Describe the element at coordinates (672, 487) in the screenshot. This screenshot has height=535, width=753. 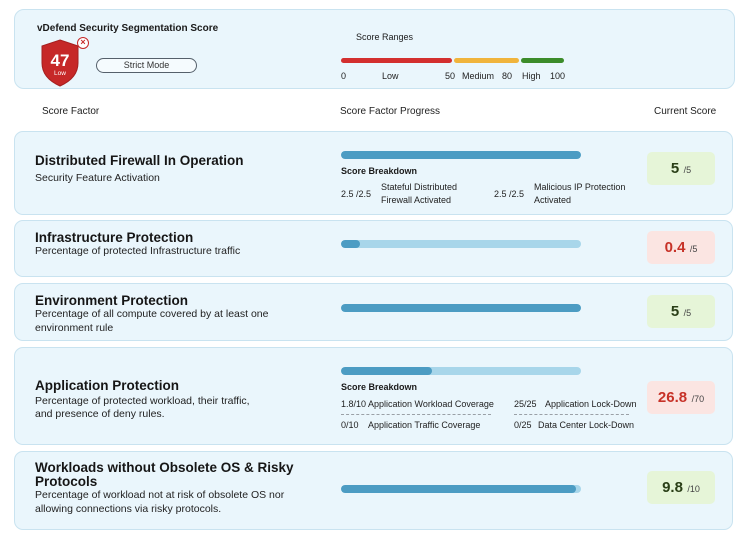
I see `factor-score-value: 9.8` at that location.